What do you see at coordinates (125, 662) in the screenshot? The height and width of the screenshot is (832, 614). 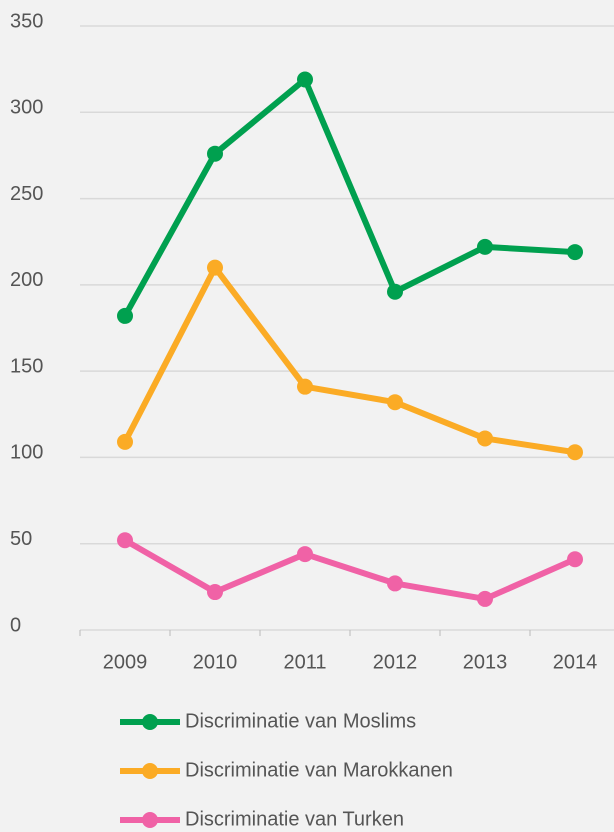 I see `x-tick-label: 2009` at bounding box center [125, 662].